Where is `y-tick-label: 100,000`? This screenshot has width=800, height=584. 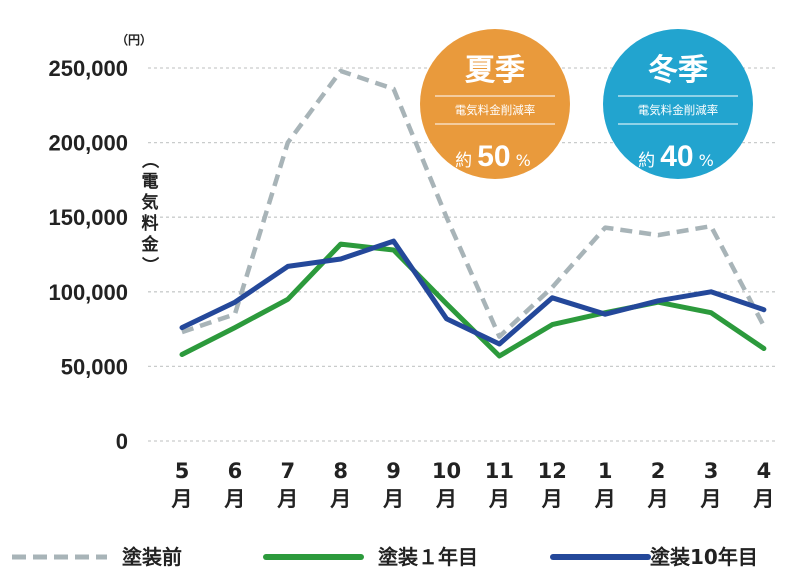 y-tick-label: 100,000 is located at coordinates (88, 292).